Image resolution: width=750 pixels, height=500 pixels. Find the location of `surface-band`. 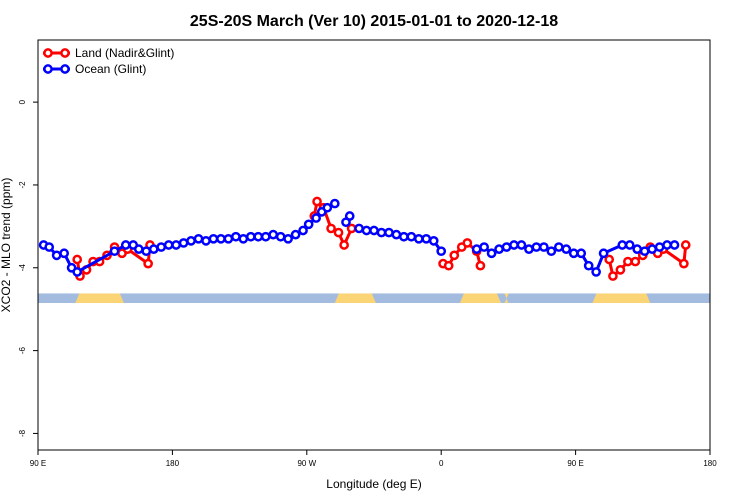

surface-band is located at coordinates (374, 298).